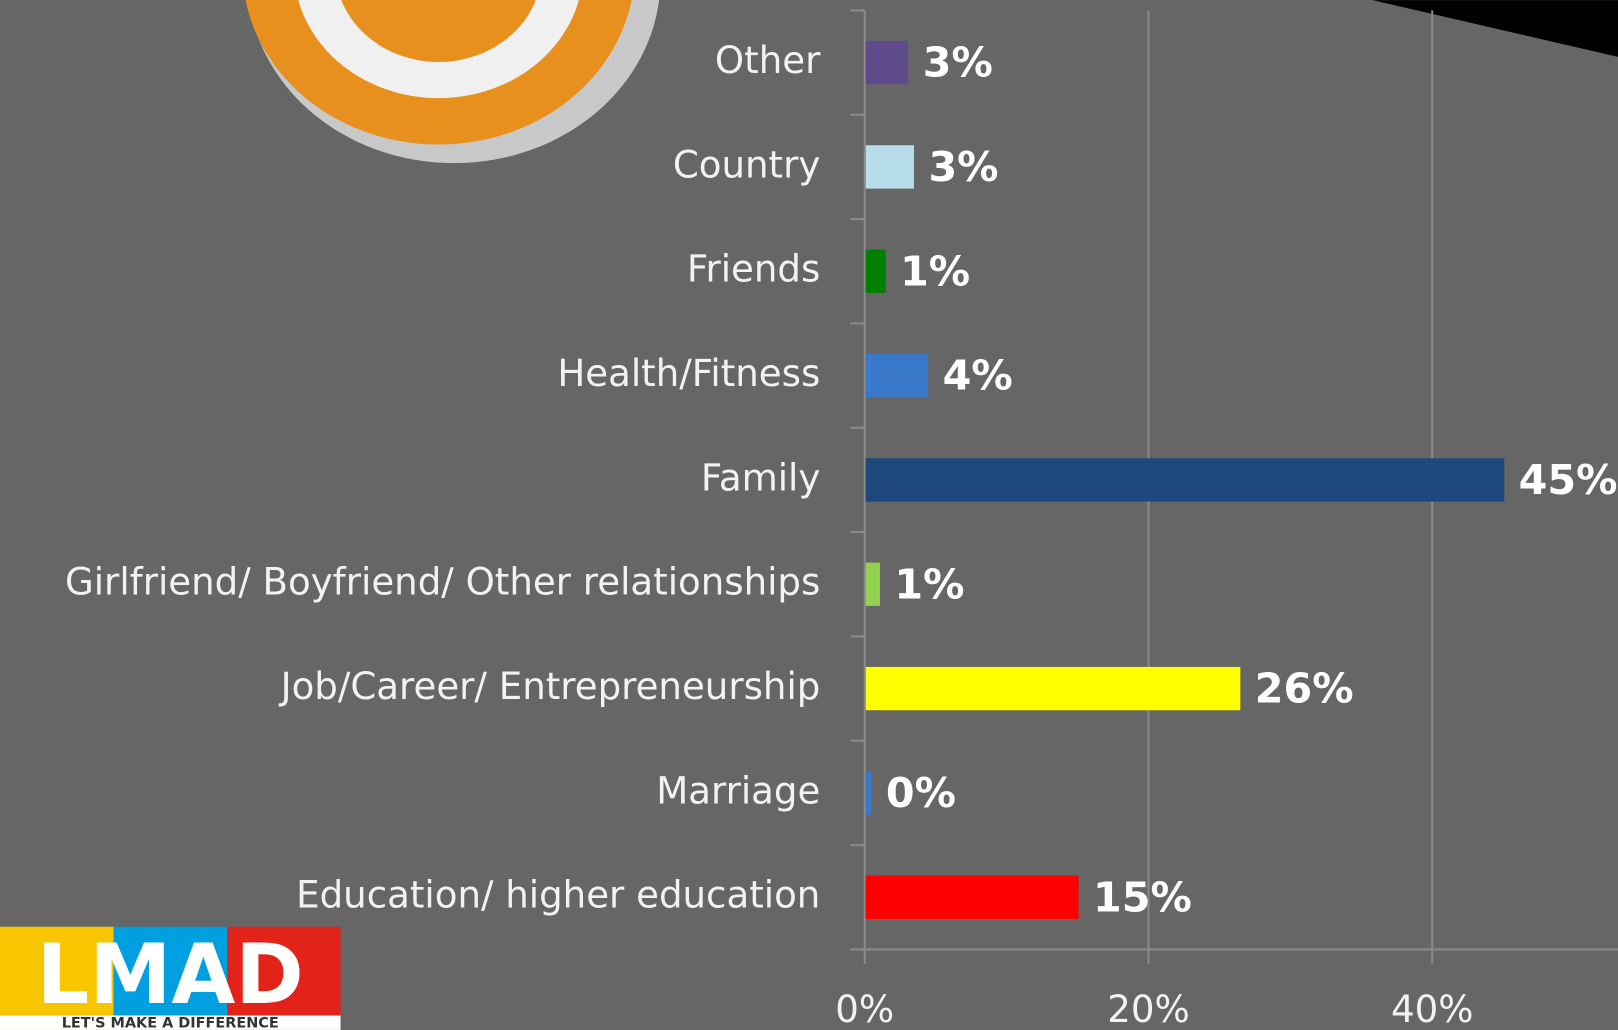 Image resolution: width=1618 pixels, height=1030 pixels. I want to click on value-label: 0%, so click(921, 793).